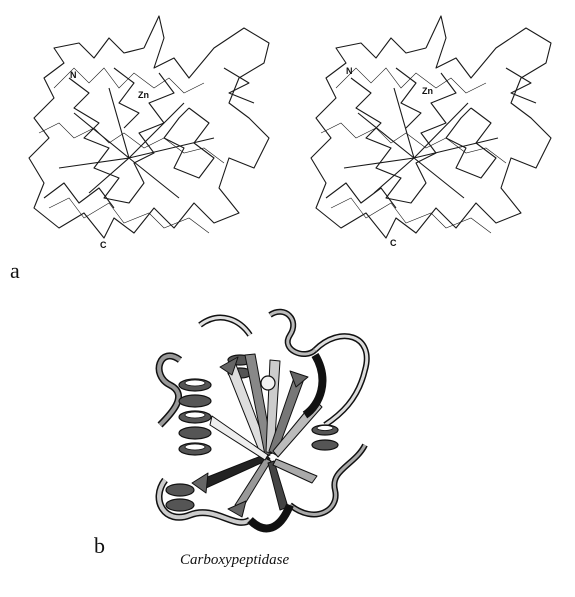  Describe the element at coordinates (262, 420) in the screenshot. I see `ribbon-diagram-image` at that location.